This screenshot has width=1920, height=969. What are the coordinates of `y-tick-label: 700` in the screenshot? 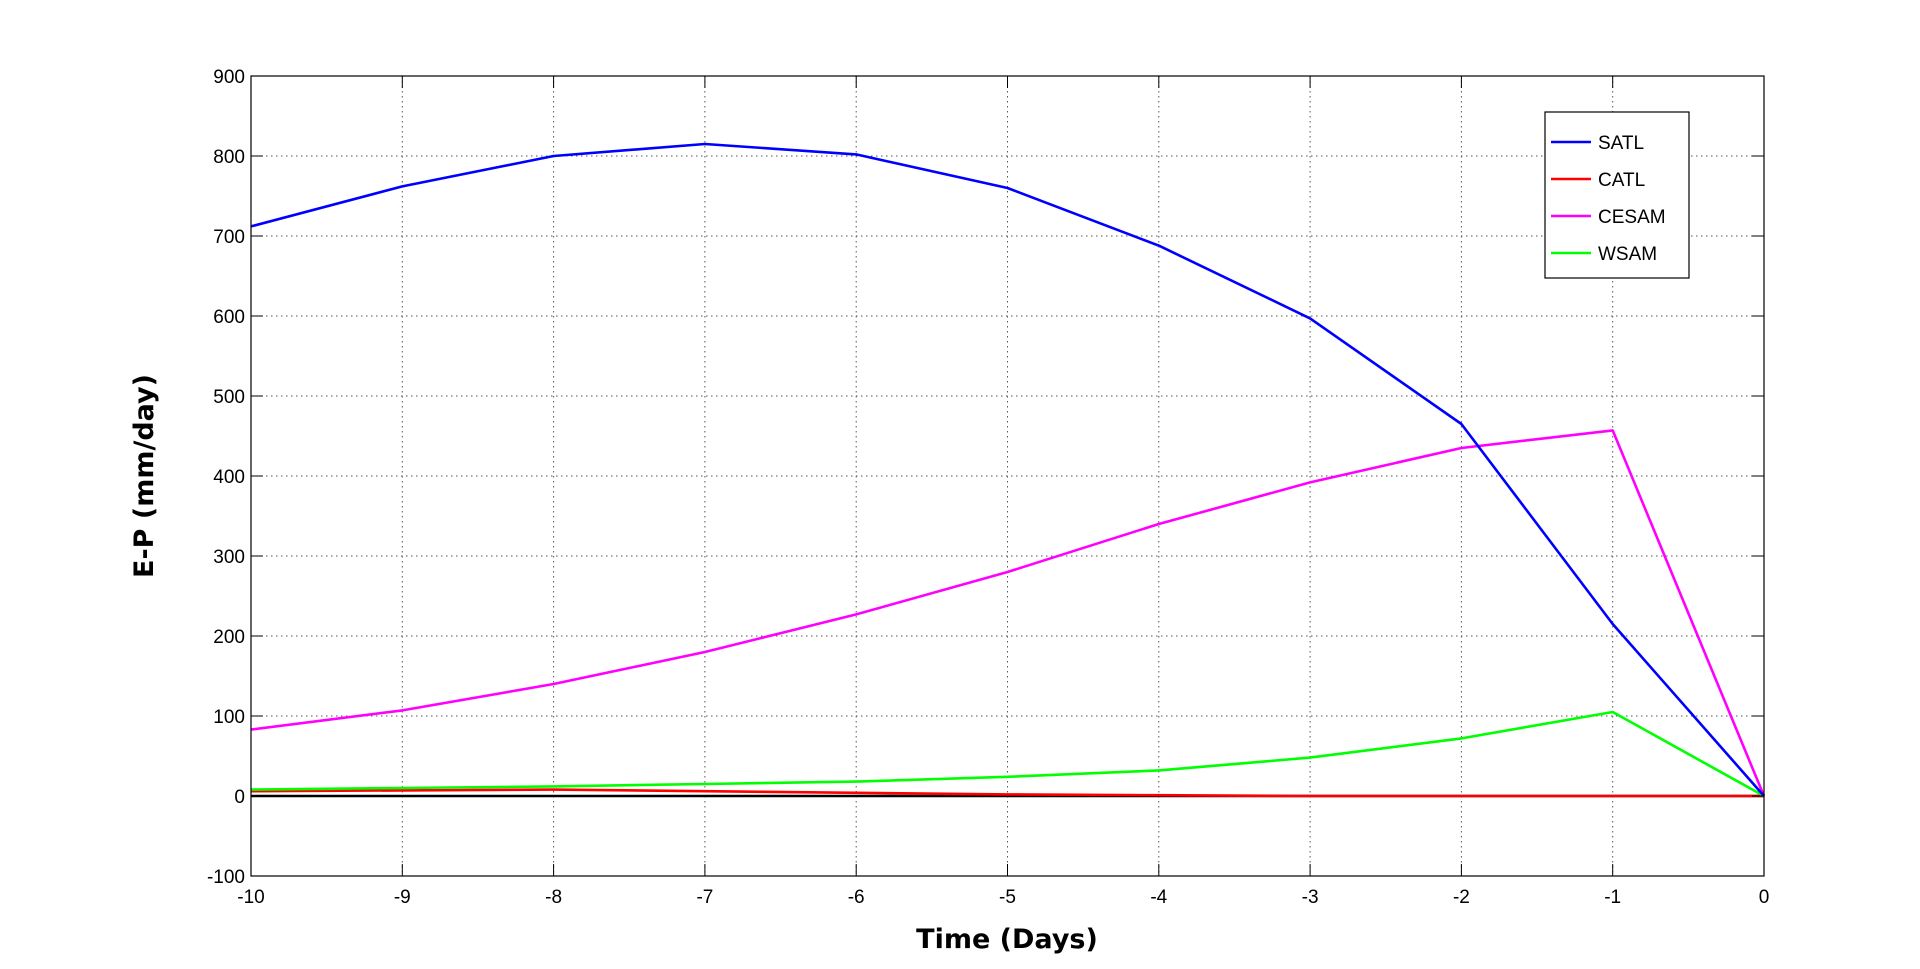 It's located at (229, 237).